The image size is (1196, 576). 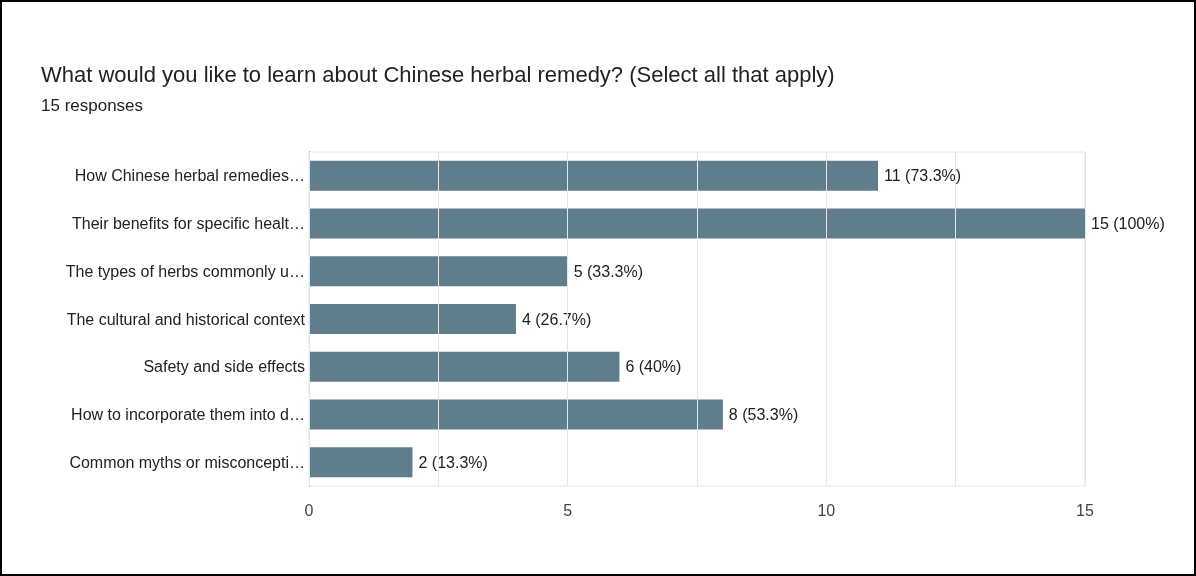 I want to click on data-label: 5 (33.3%), so click(x=608, y=271).